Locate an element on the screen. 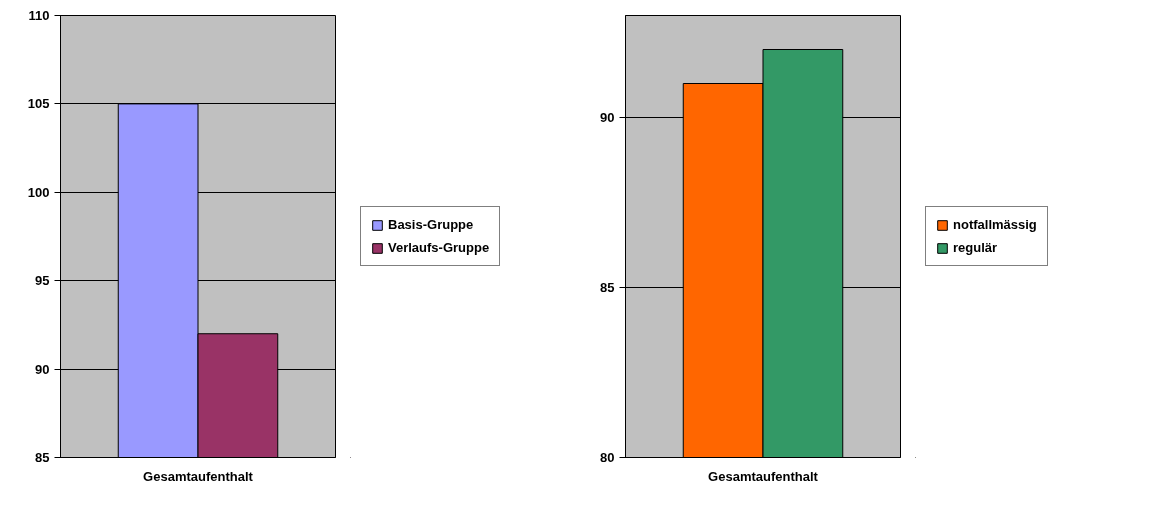 The height and width of the screenshot is (505, 1166). legend-label: notfallmässig is located at coordinates (995, 224).